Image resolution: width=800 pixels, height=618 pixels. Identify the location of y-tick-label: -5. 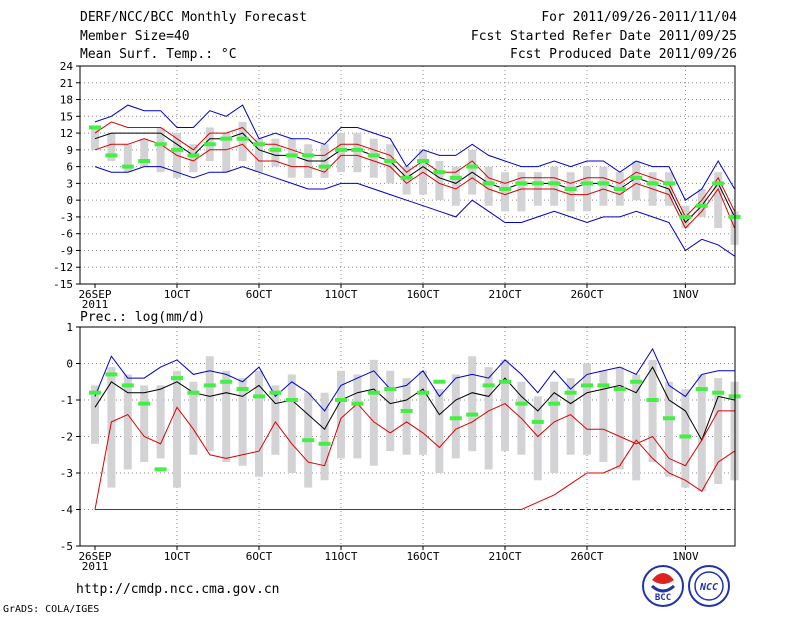
(66, 546).